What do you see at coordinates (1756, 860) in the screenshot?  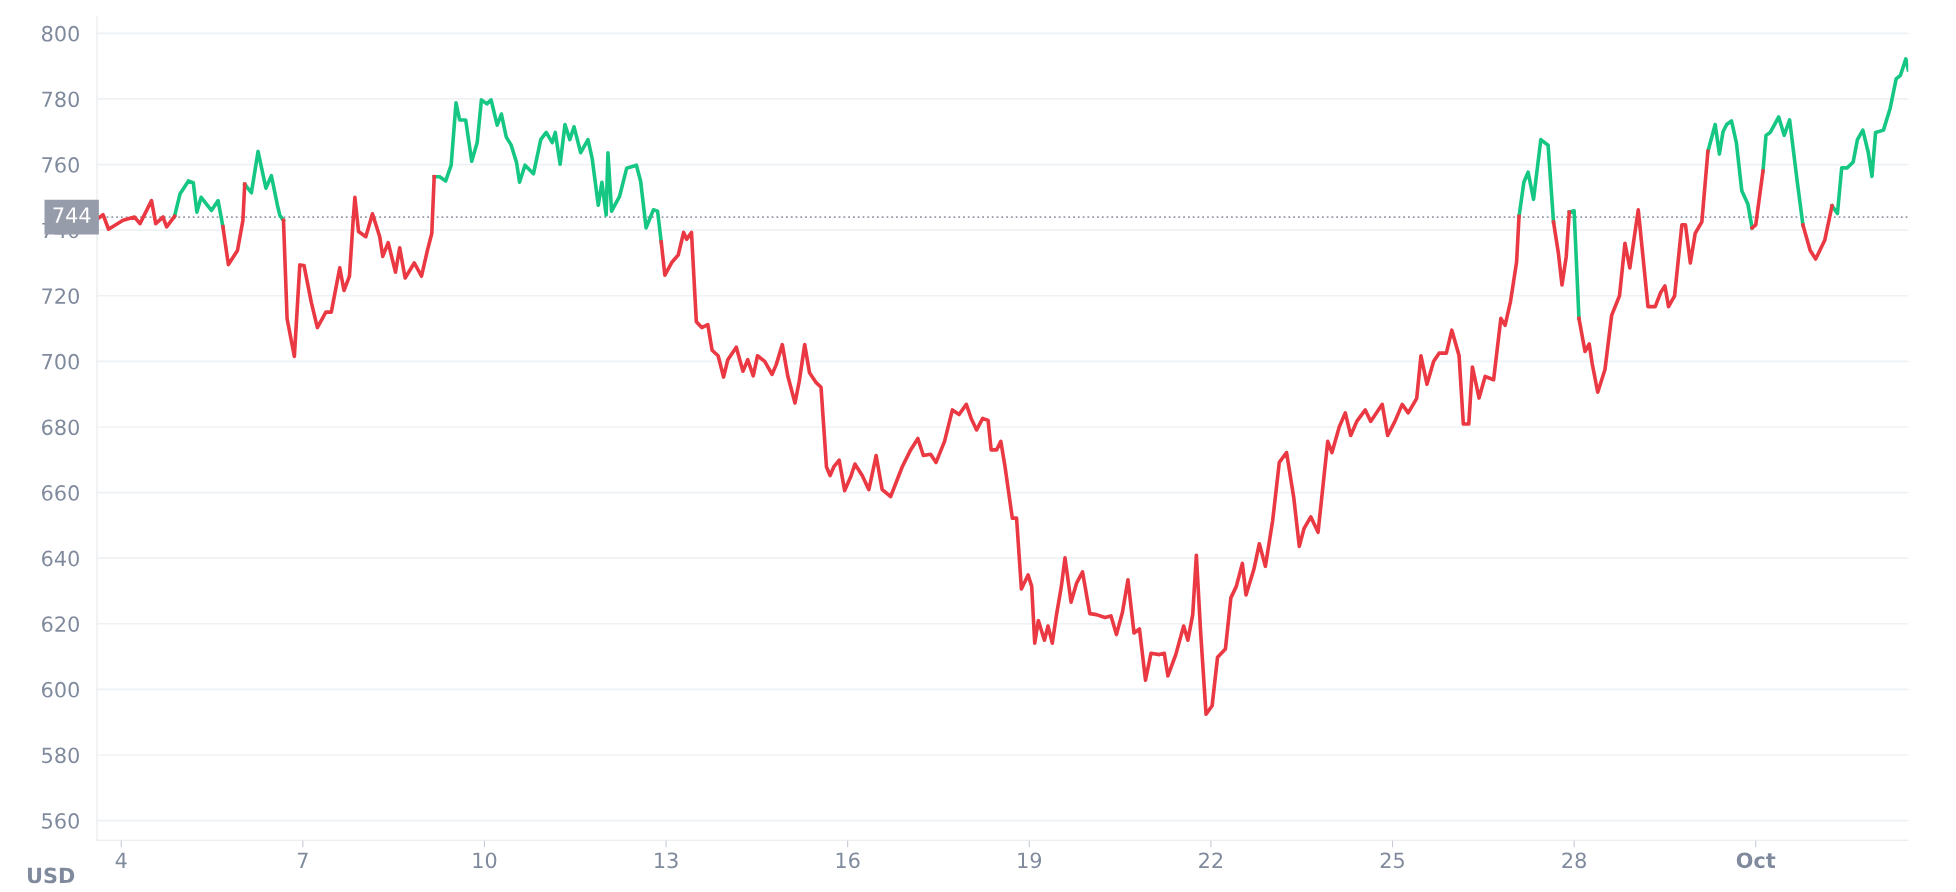 I see `x-tick-label: Oct` at bounding box center [1756, 860].